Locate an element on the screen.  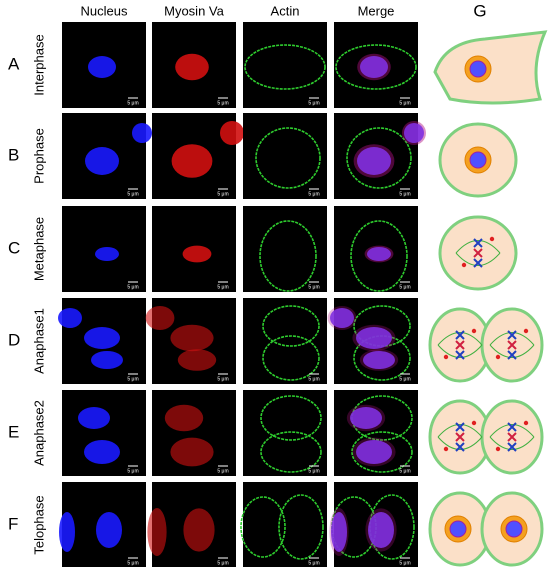
column-header: Nucleus is located at coordinates (104, 10).